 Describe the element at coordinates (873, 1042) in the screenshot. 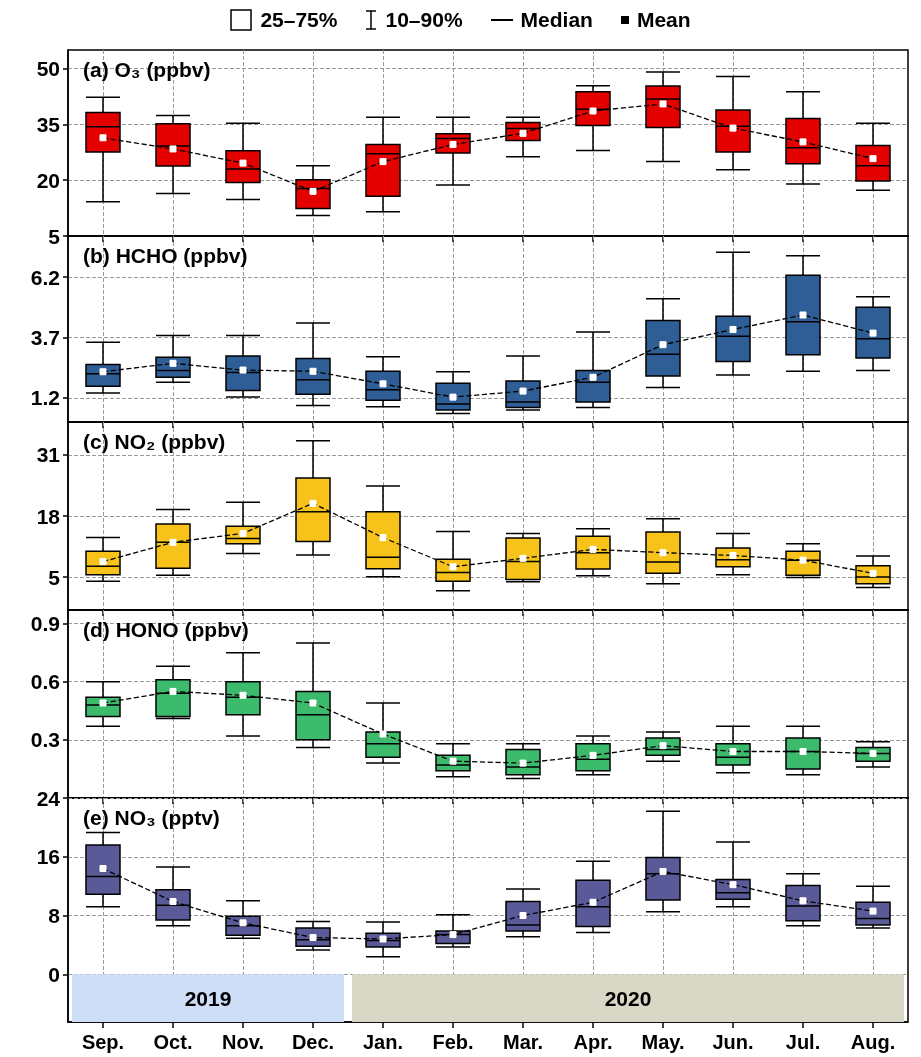

I see `x-tick-label: Aug.` at that location.